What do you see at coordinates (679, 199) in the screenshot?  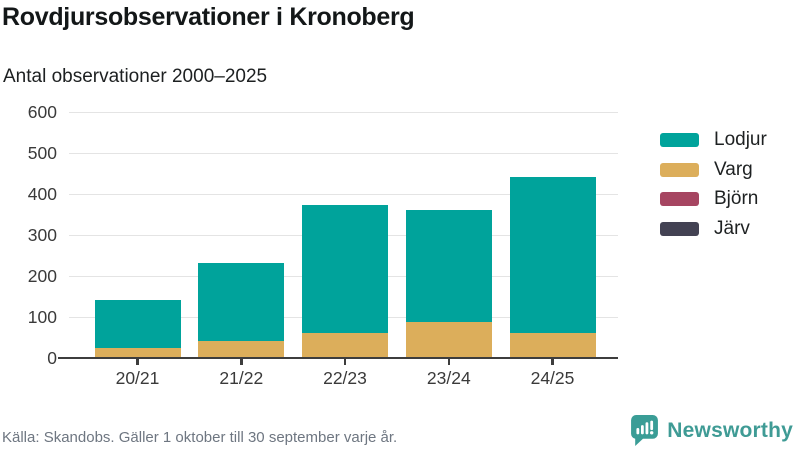 I see `legend-swatch-björn` at bounding box center [679, 199].